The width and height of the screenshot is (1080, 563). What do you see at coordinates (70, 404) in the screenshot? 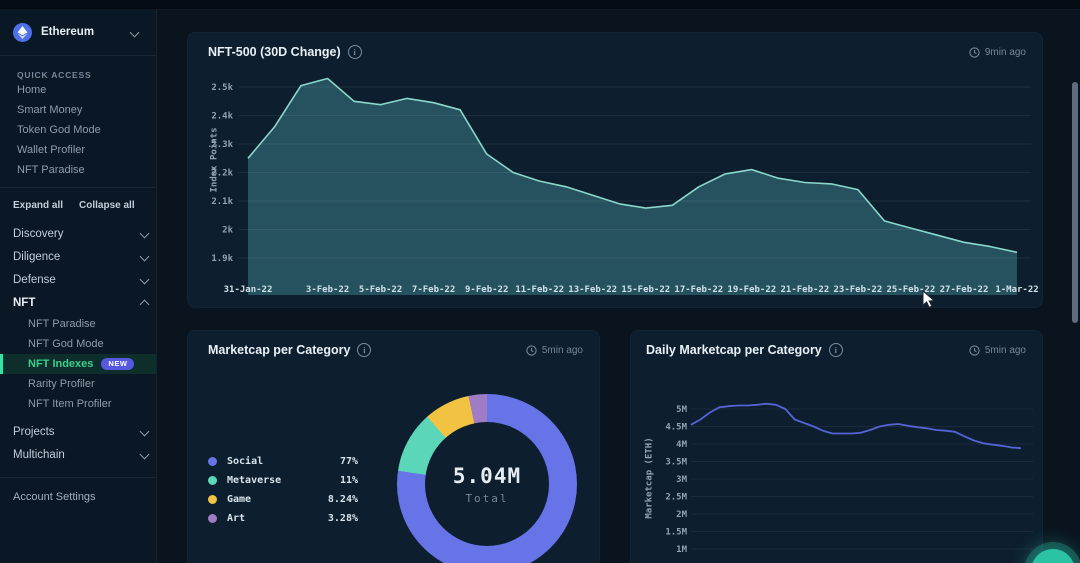
I see `subitem-label: NFT Item Profiler` at bounding box center [70, 404].